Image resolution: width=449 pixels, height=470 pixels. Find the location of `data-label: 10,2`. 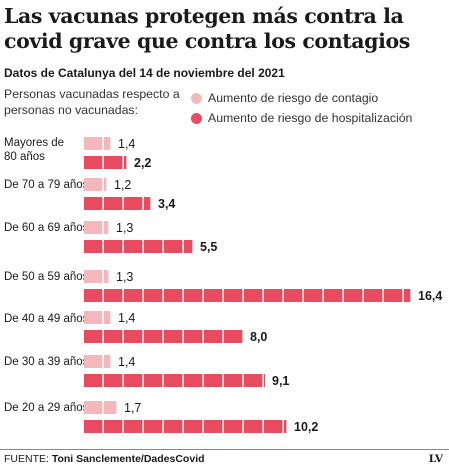

data-label: 10,2 is located at coordinates (306, 427).